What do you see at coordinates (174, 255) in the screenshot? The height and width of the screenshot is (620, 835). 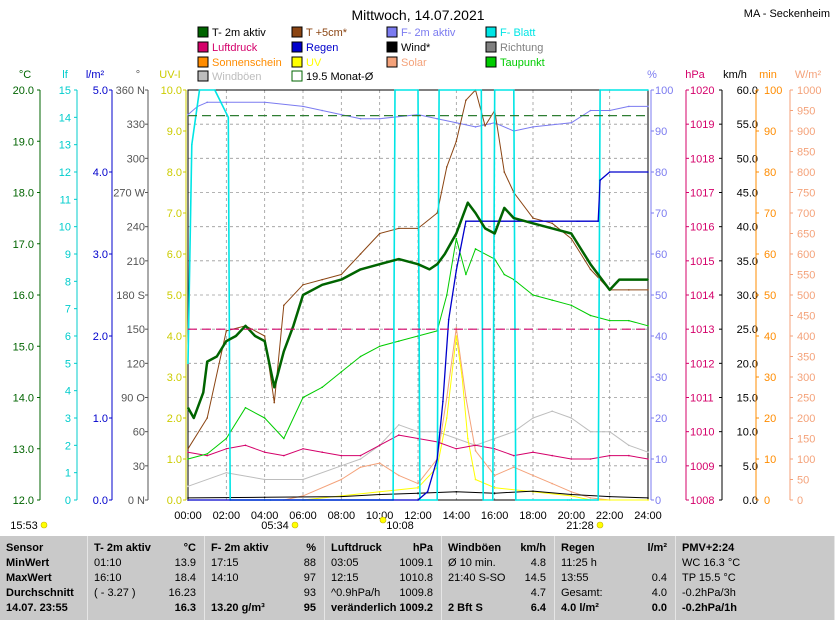 I see `uv-tick-label: 6.0` at bounding box center [174, 255].